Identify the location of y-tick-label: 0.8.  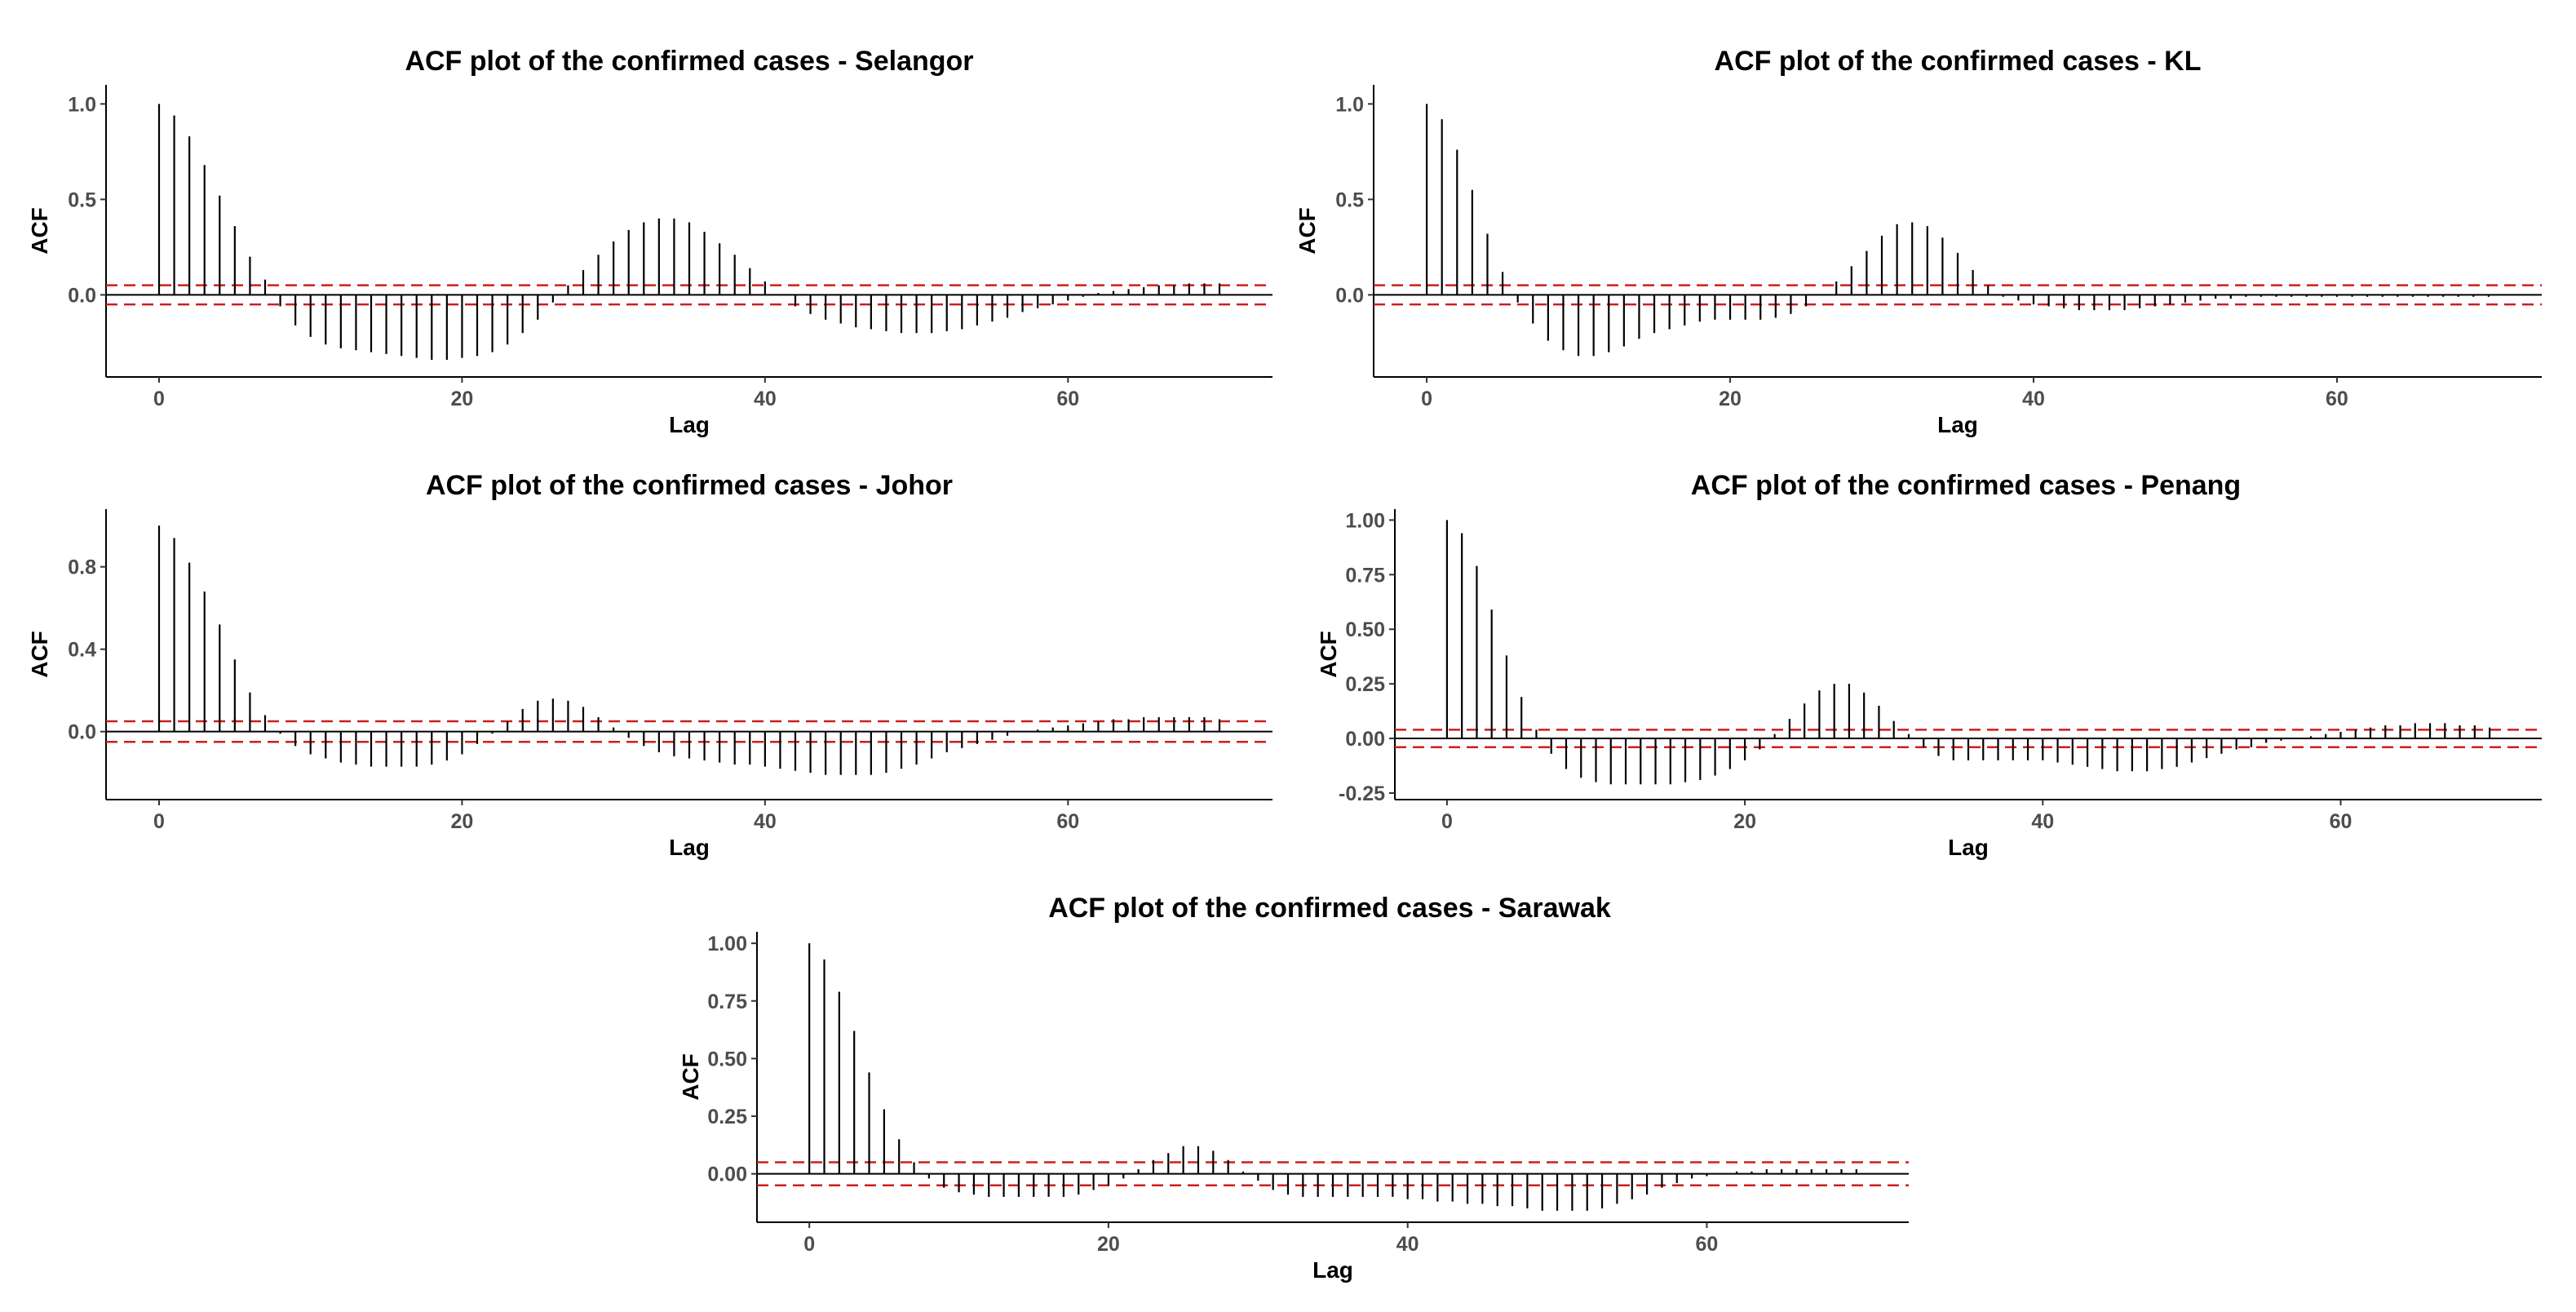
(82, 567).